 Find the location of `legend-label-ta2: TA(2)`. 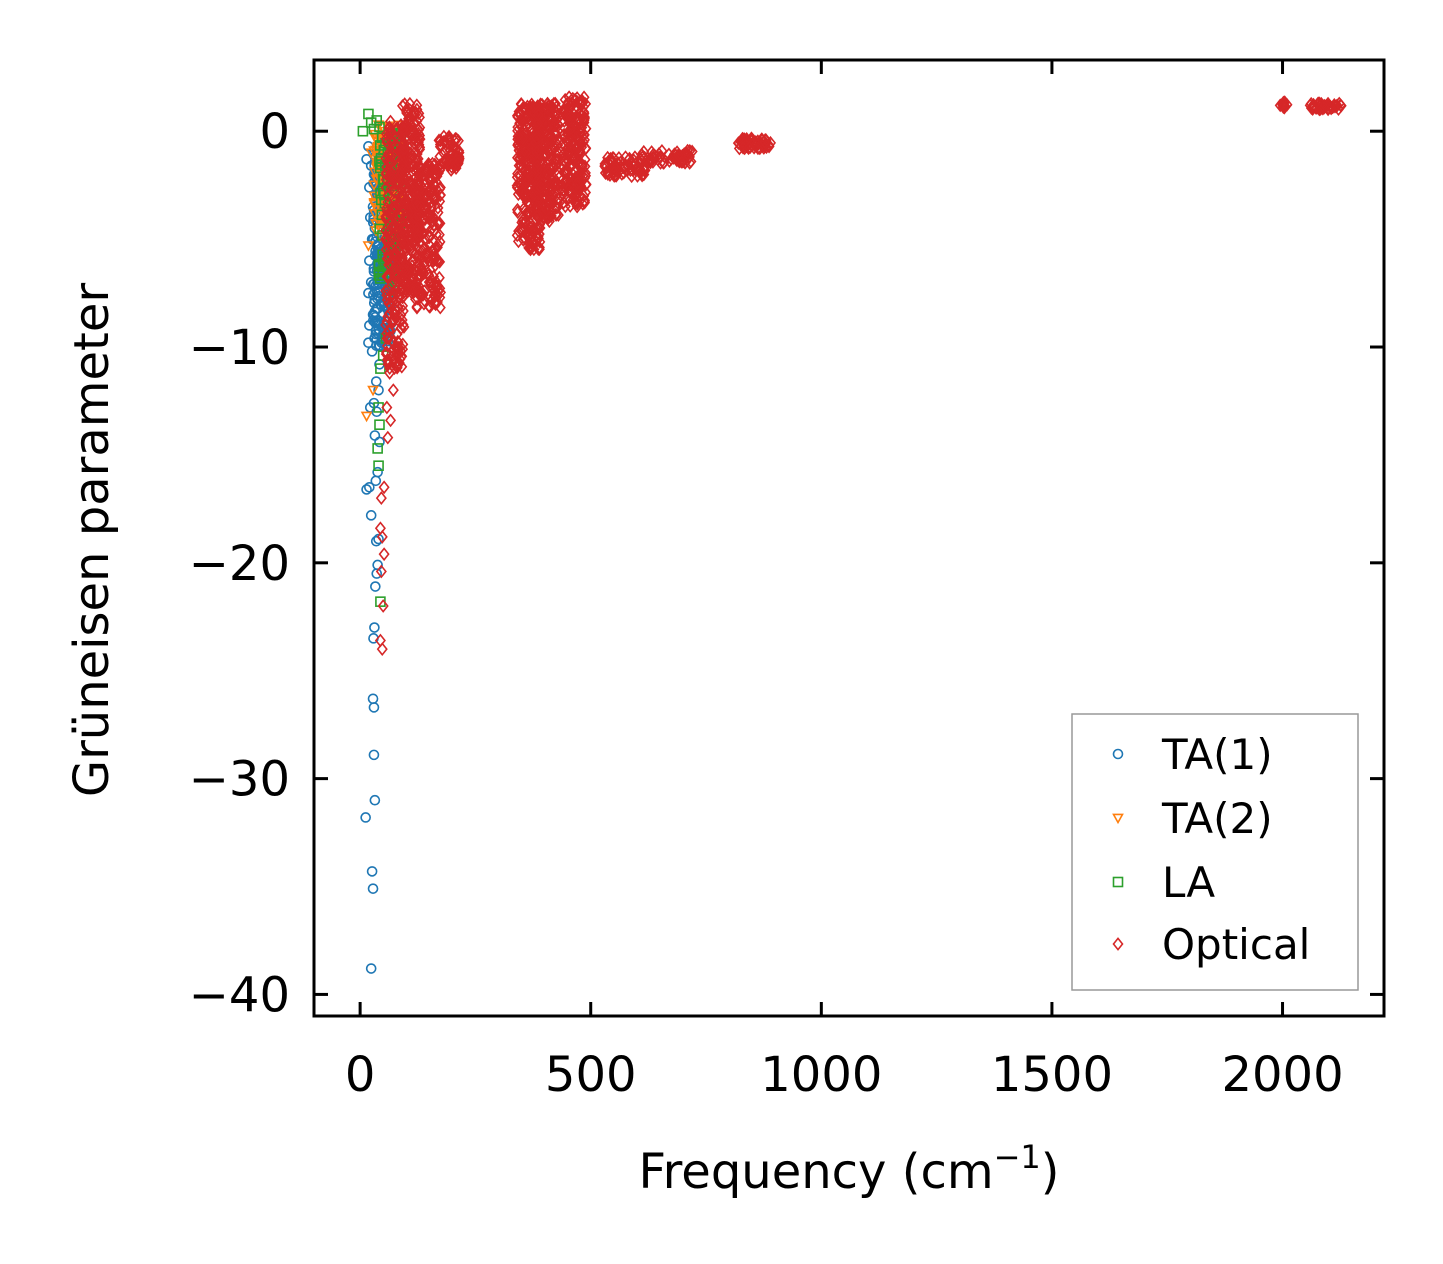

legend-label-ta2: TA(2) is located at coordinates (1217, 818).